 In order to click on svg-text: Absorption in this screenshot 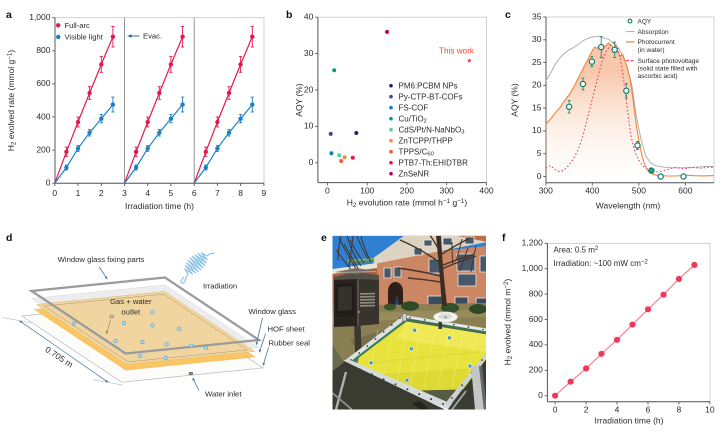, I will do `click(653, 32)`.